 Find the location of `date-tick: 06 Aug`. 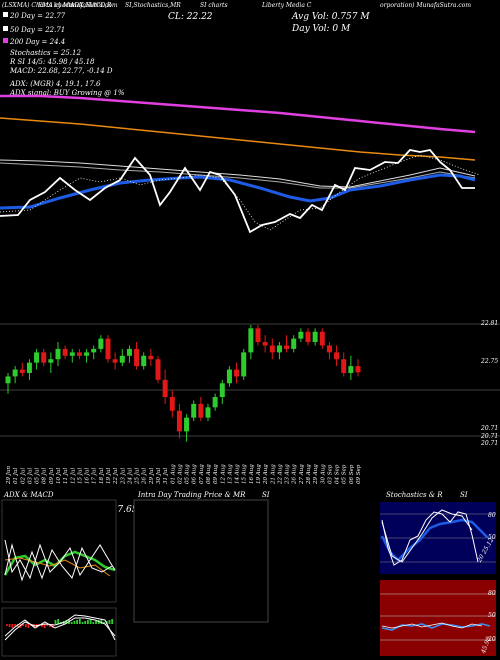

date-tick: 06 Aug is located at coordinates (195, 474).